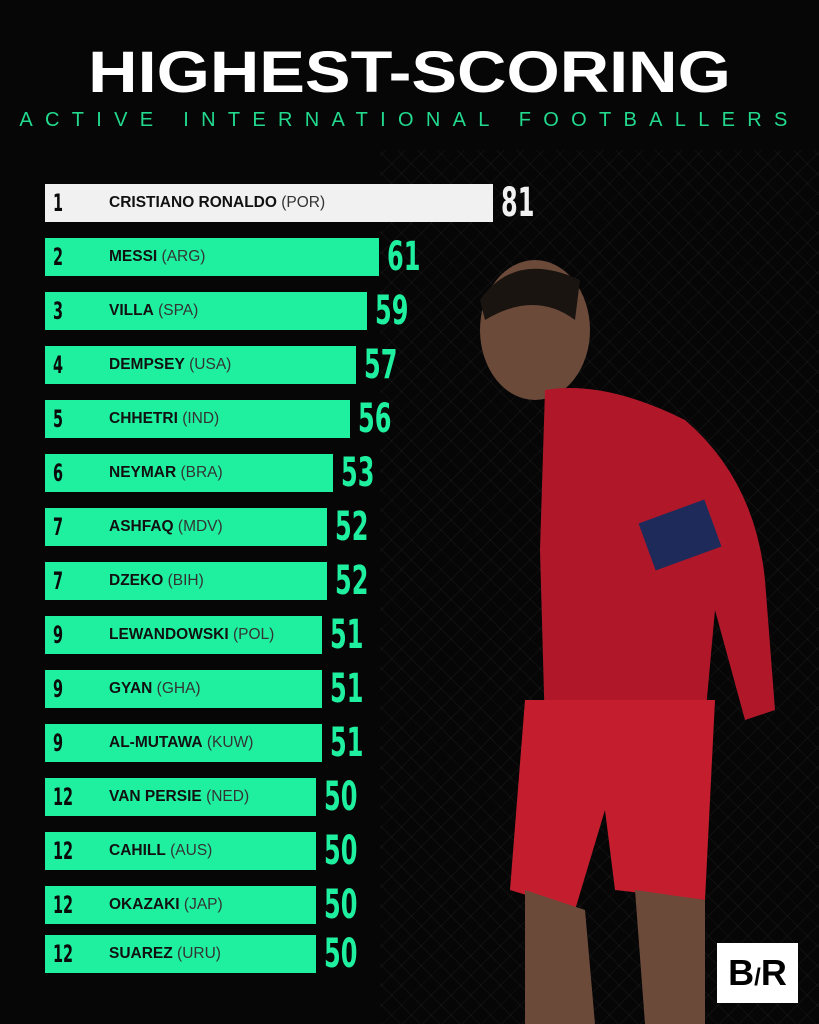 The image size is (819, 1024). I want to click on player-country: (IND), so click(201, 418).